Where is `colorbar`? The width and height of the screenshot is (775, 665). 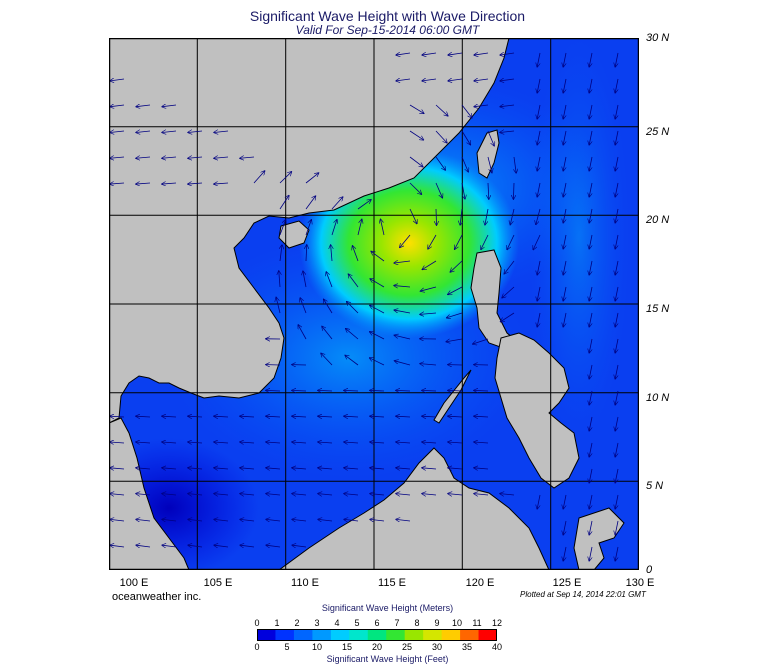
colorbar is located at coordinates (377, 635).